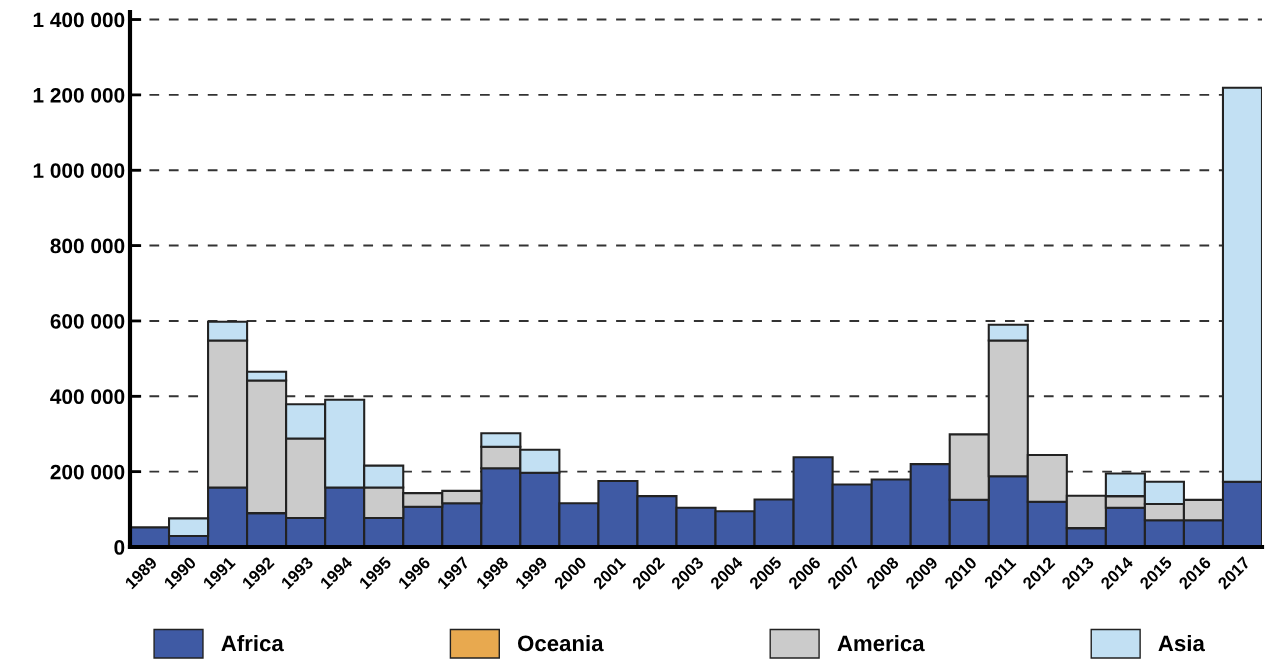 This screenshot has height=670, width=1282. What do you see at coordinates (87, 321) in the screenshot?
I see `y-tick-label: 600 000` at bounding box center [87, 321].